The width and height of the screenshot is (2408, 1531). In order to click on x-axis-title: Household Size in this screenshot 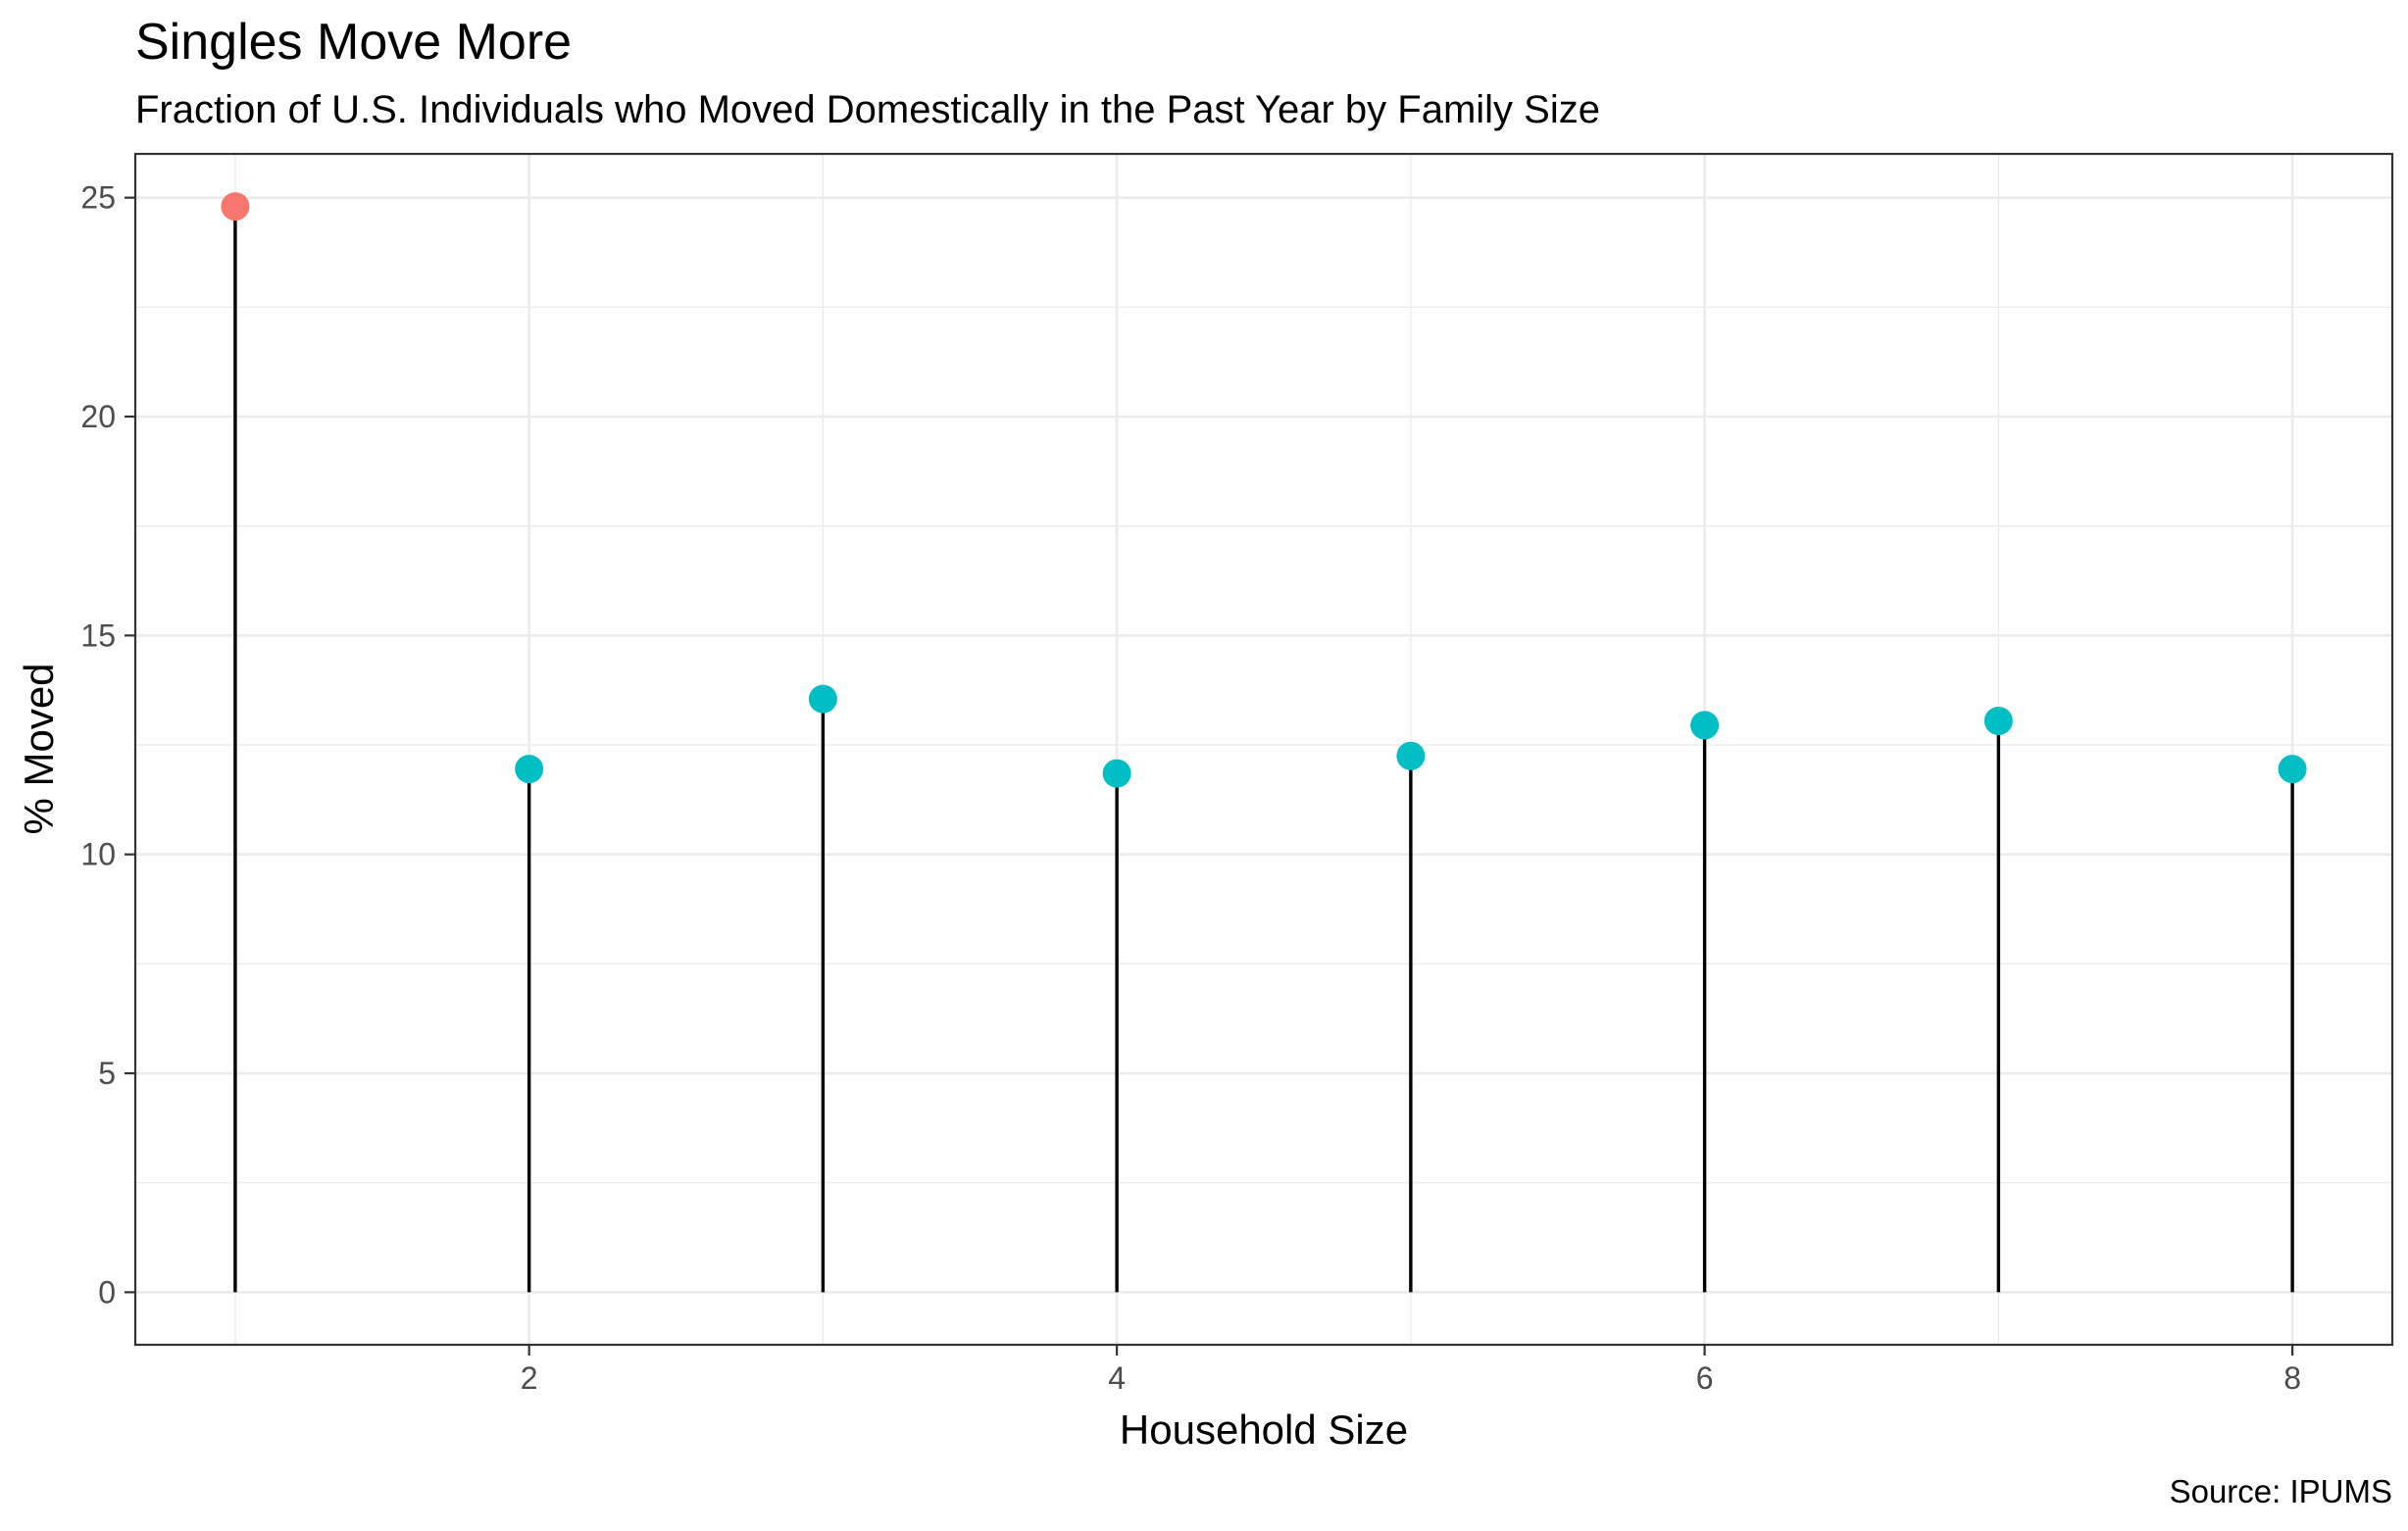, I will do `click(1264, 1430)`.